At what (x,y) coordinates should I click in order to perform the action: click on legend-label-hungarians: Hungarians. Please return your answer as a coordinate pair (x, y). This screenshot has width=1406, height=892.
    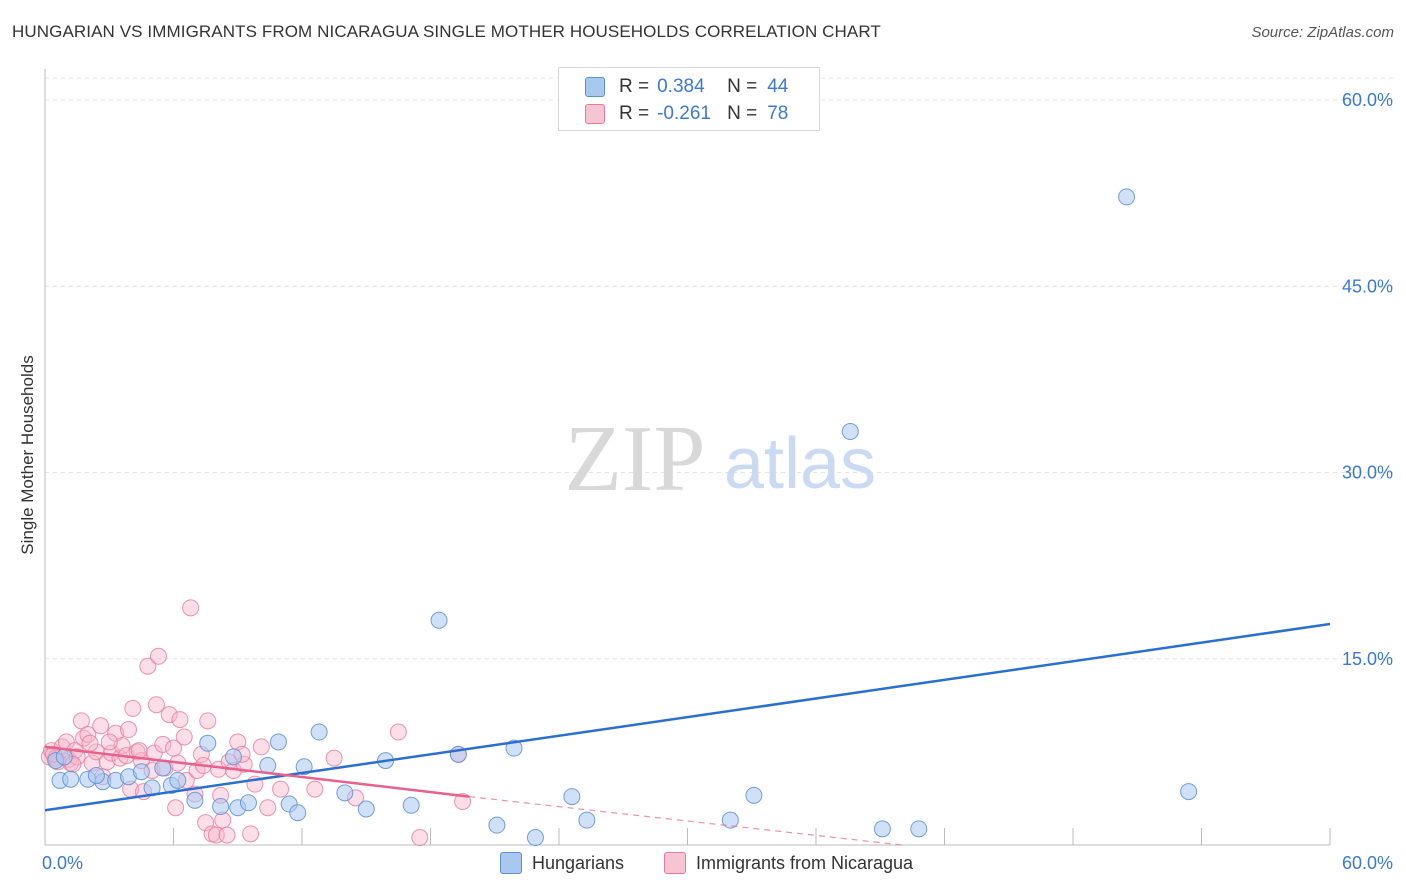
    Looking at the image, I should click on (578, 862).